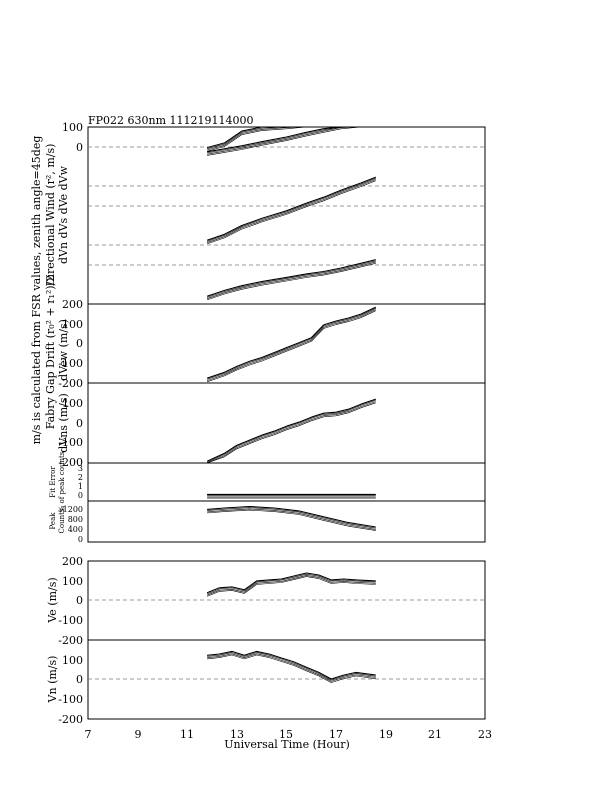 This screenshot has width=612, height=792. Describe the element at coordinates (72, 561) in the screenshot. I see `ytick-p6-200: 200` at that location.